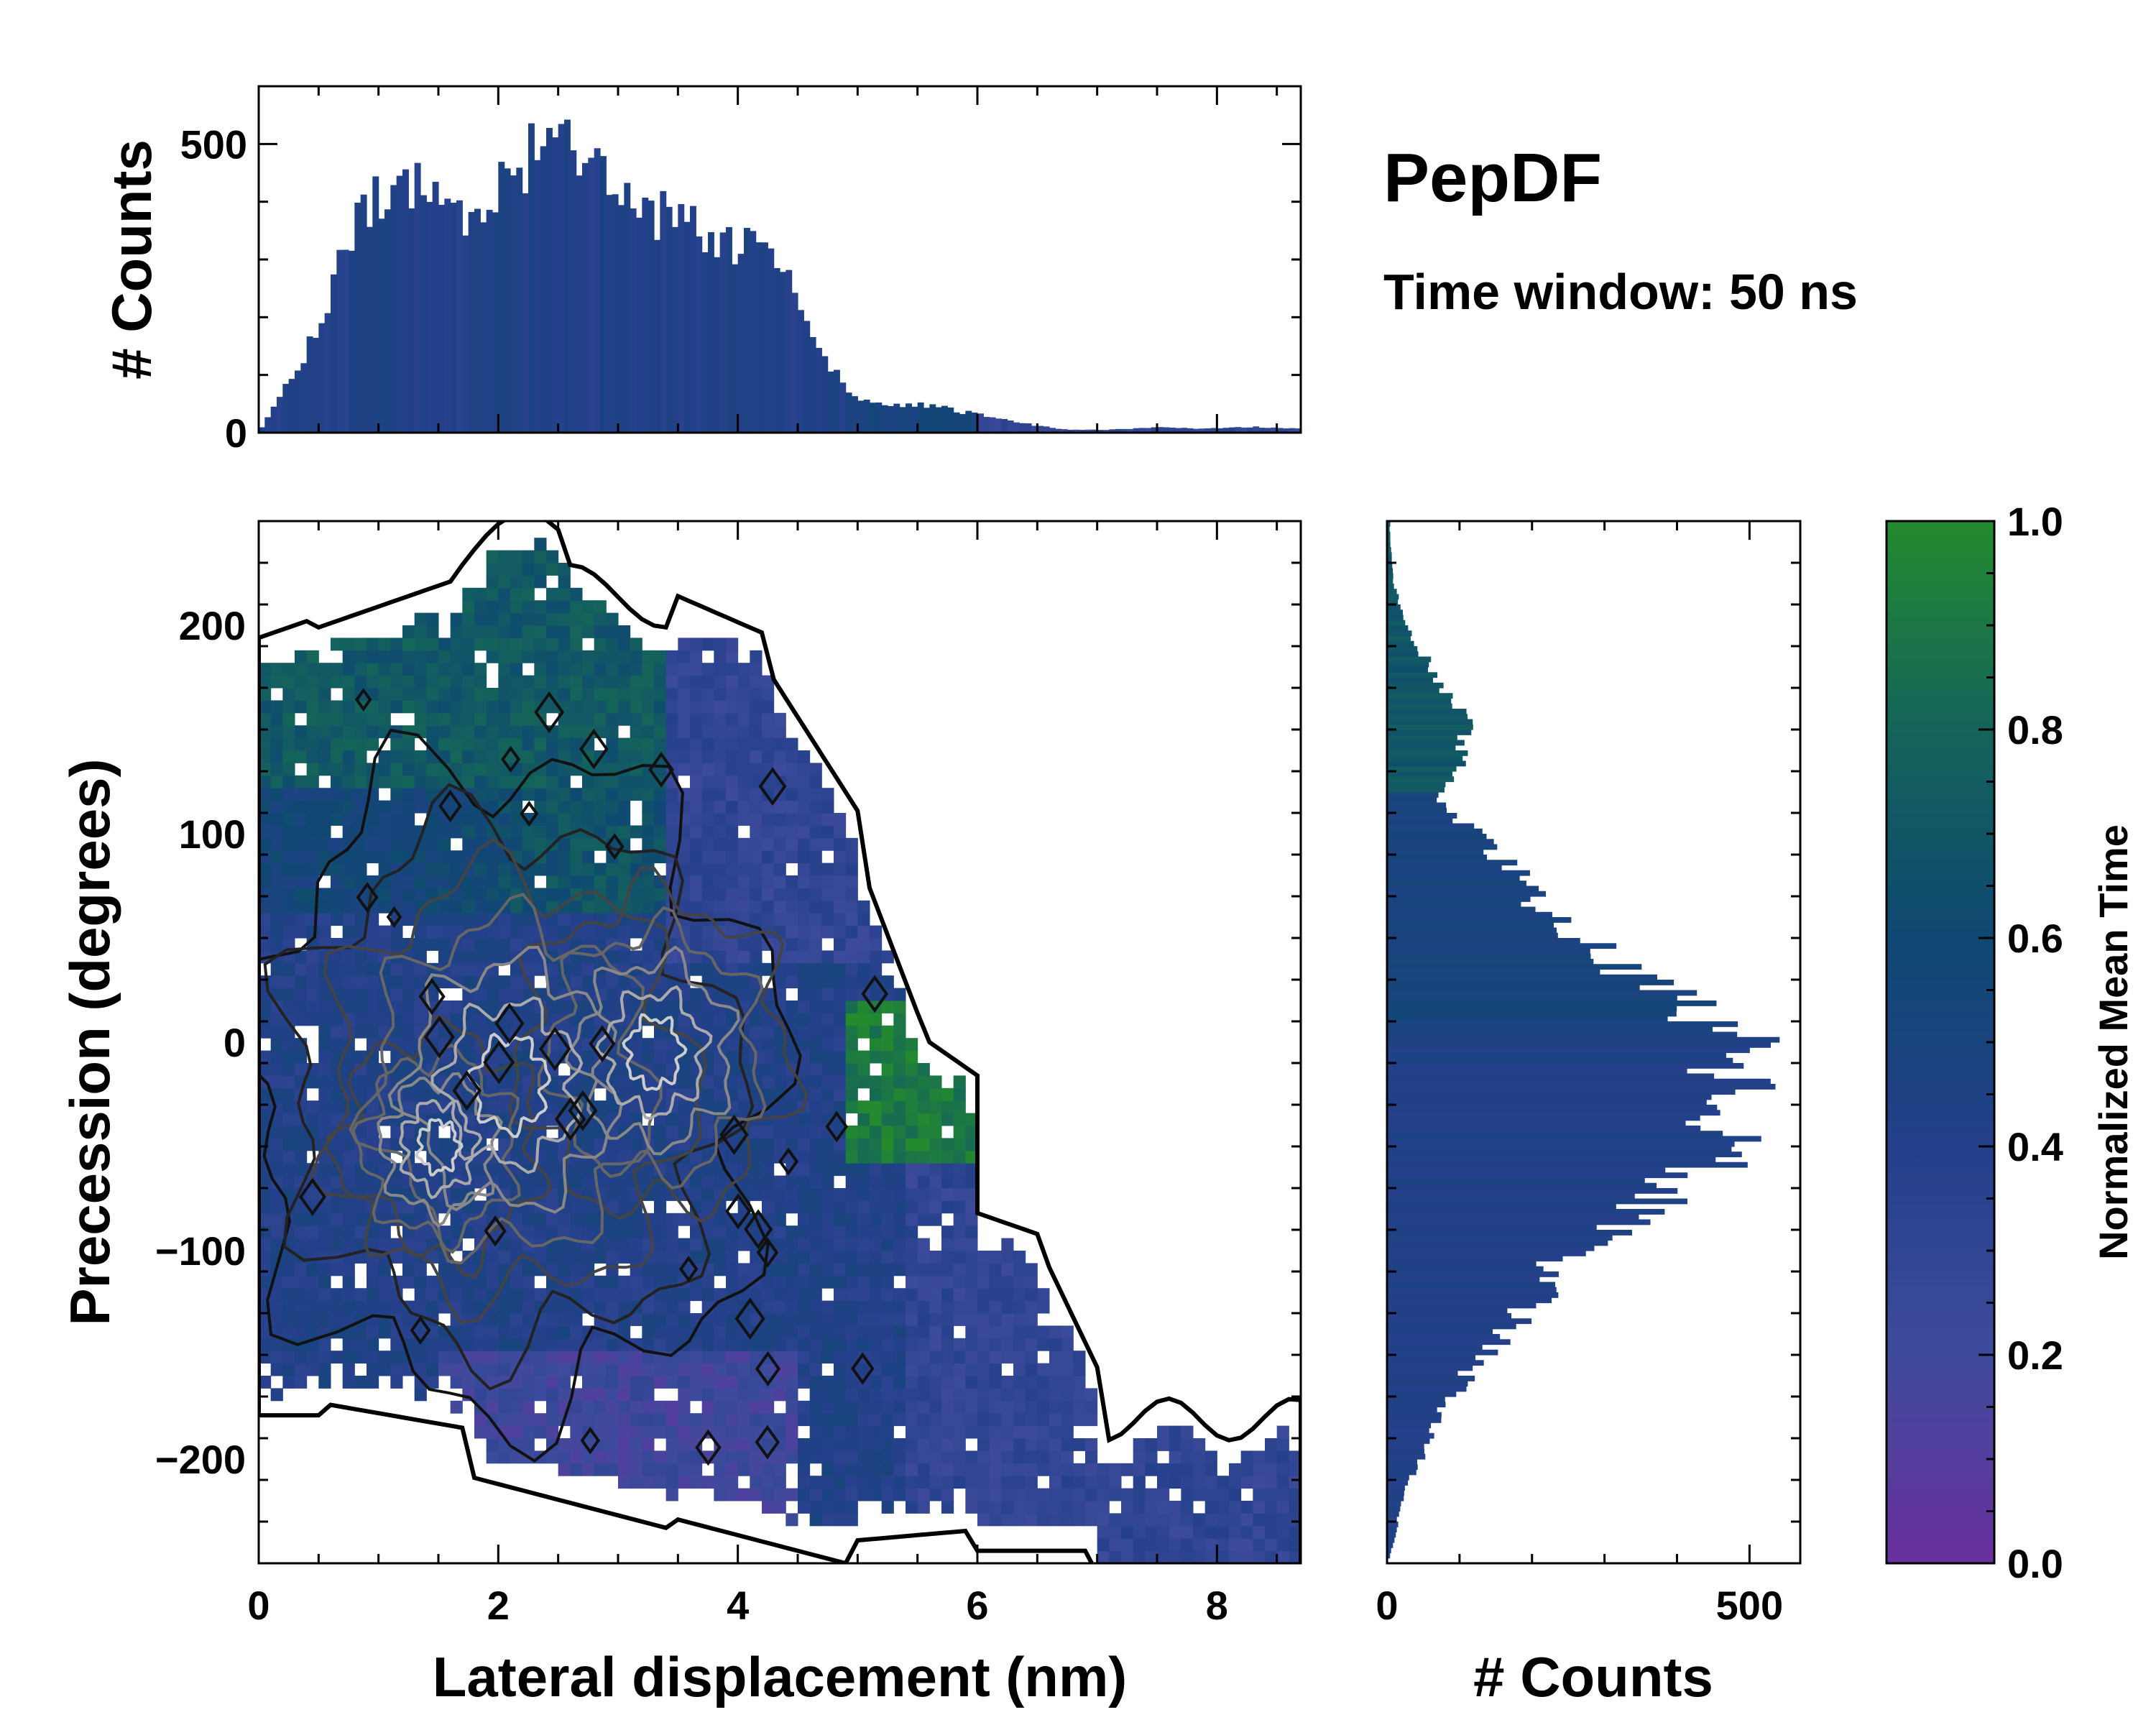  What do you see at coordinates (708, 1447) in the screenshot?
I see `contour-island` at bounding box center [708, 1447].